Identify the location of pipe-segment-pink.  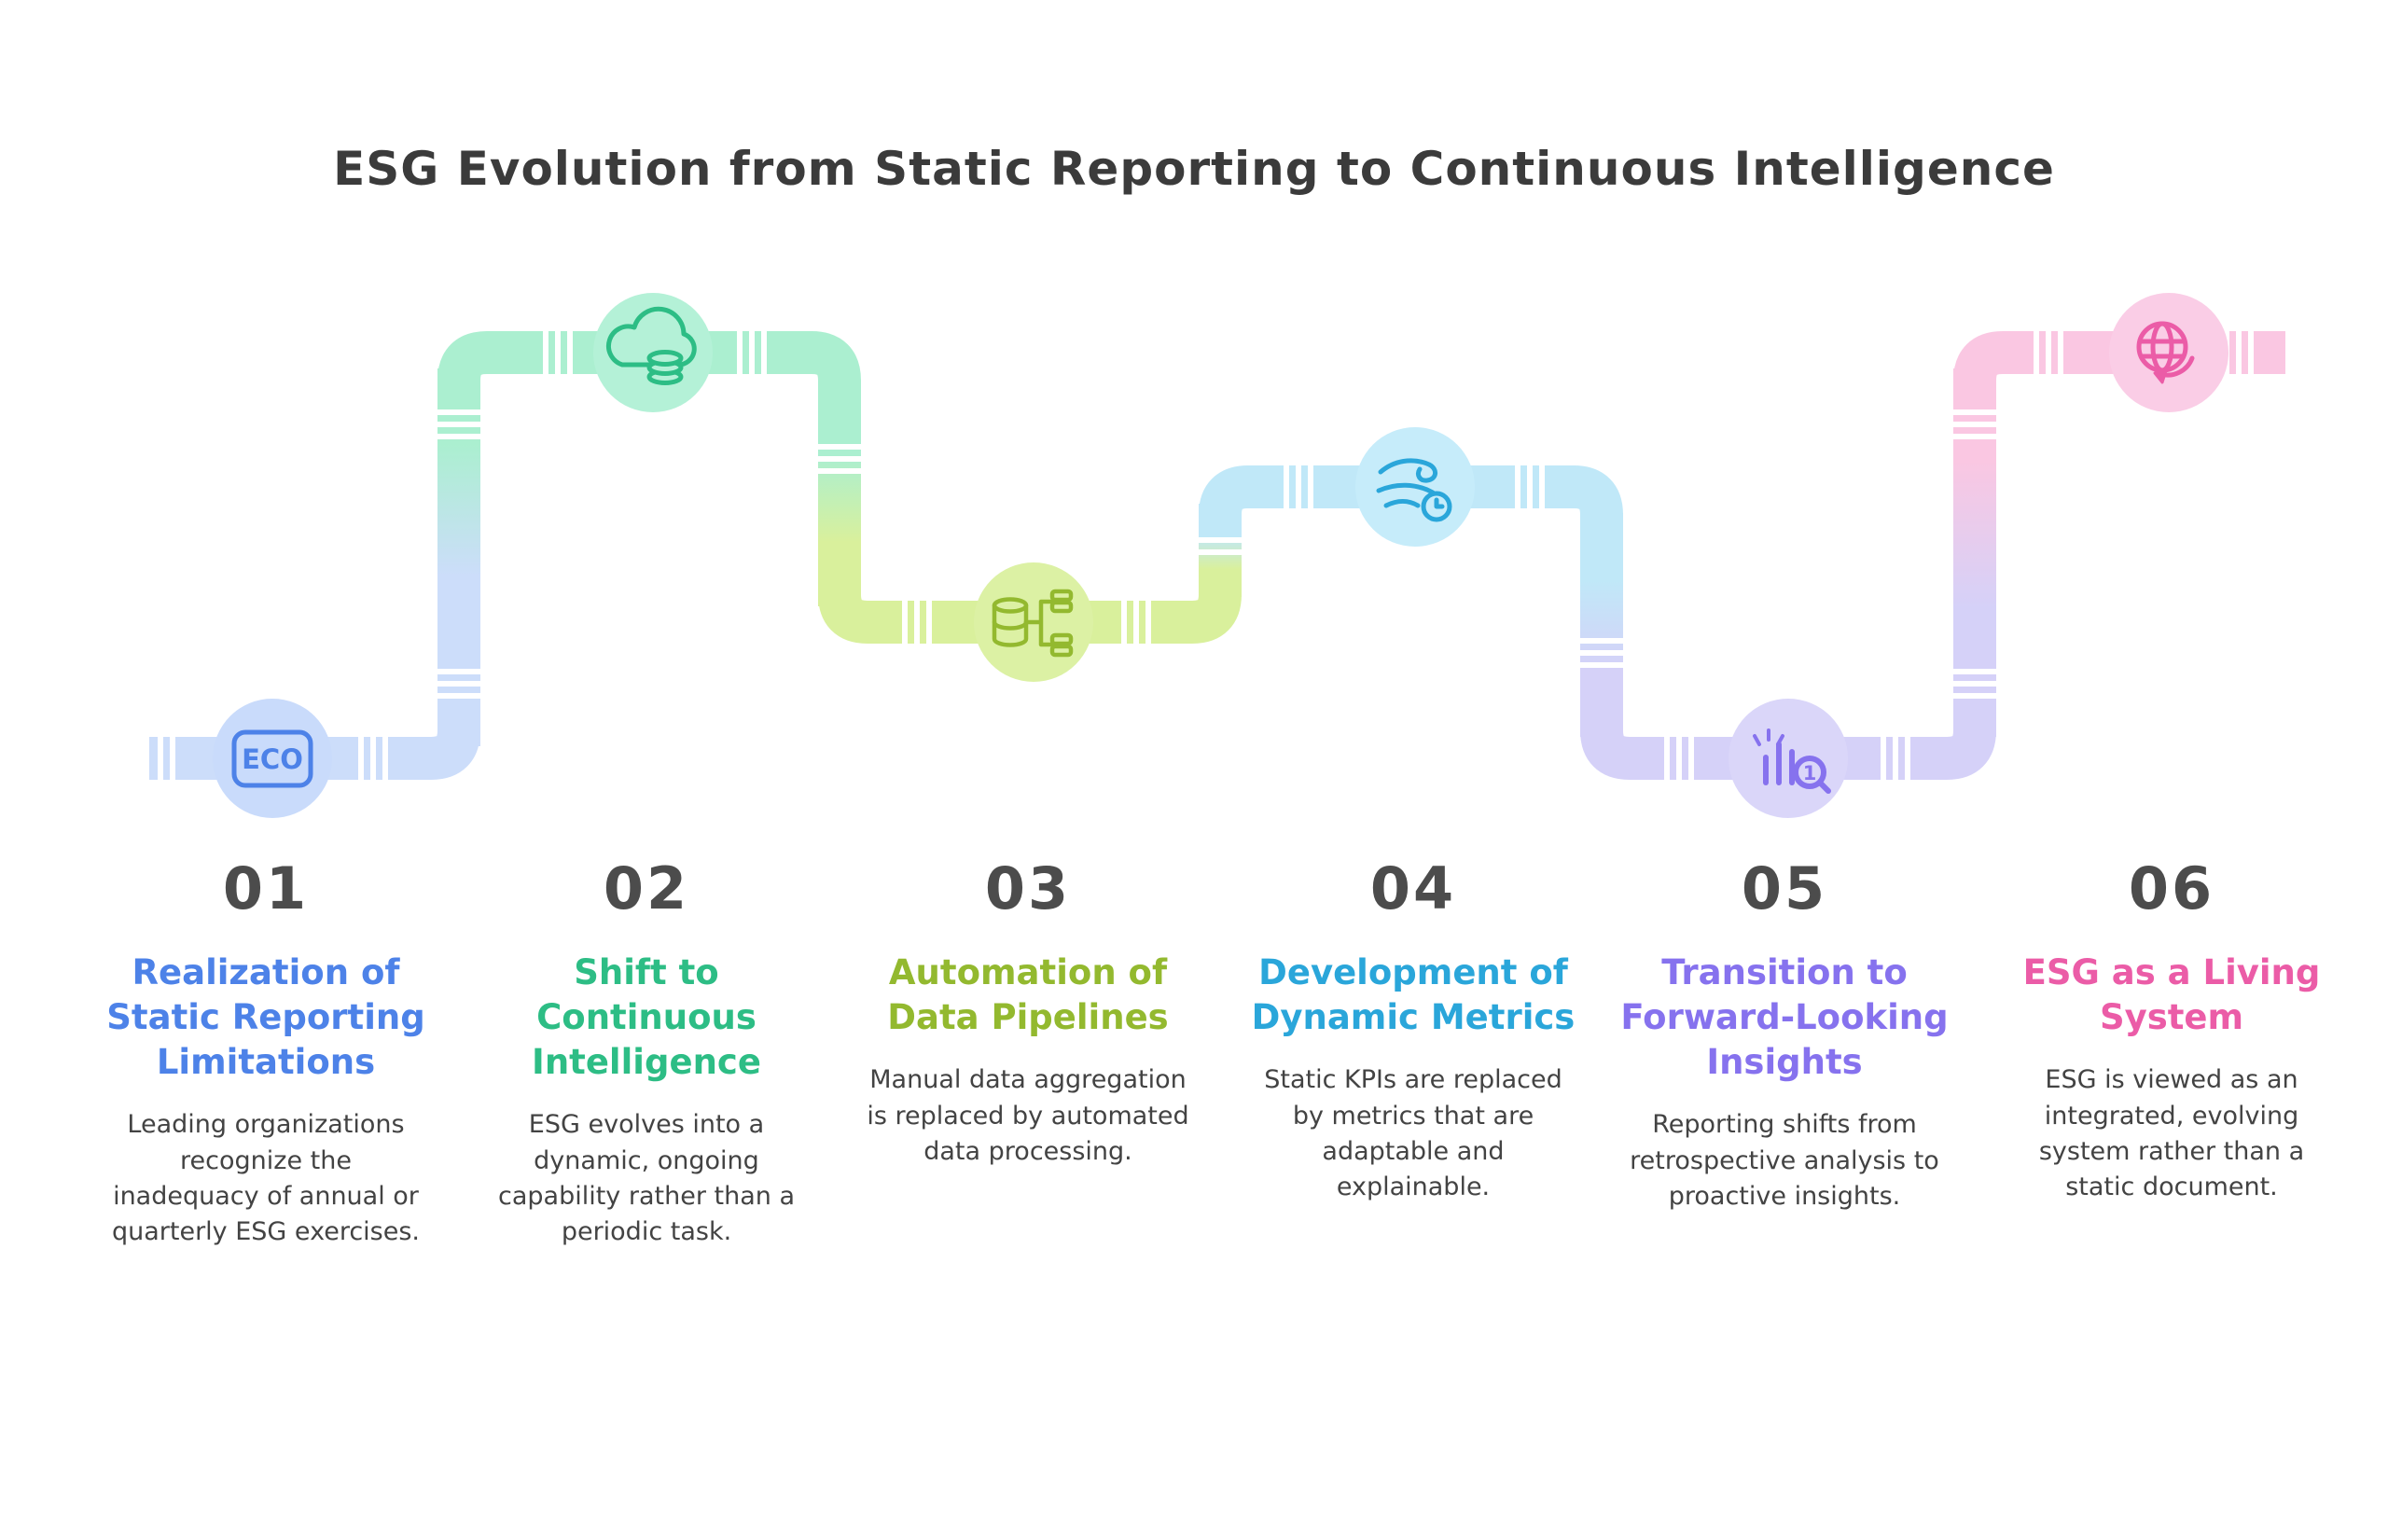
(2119, 371).